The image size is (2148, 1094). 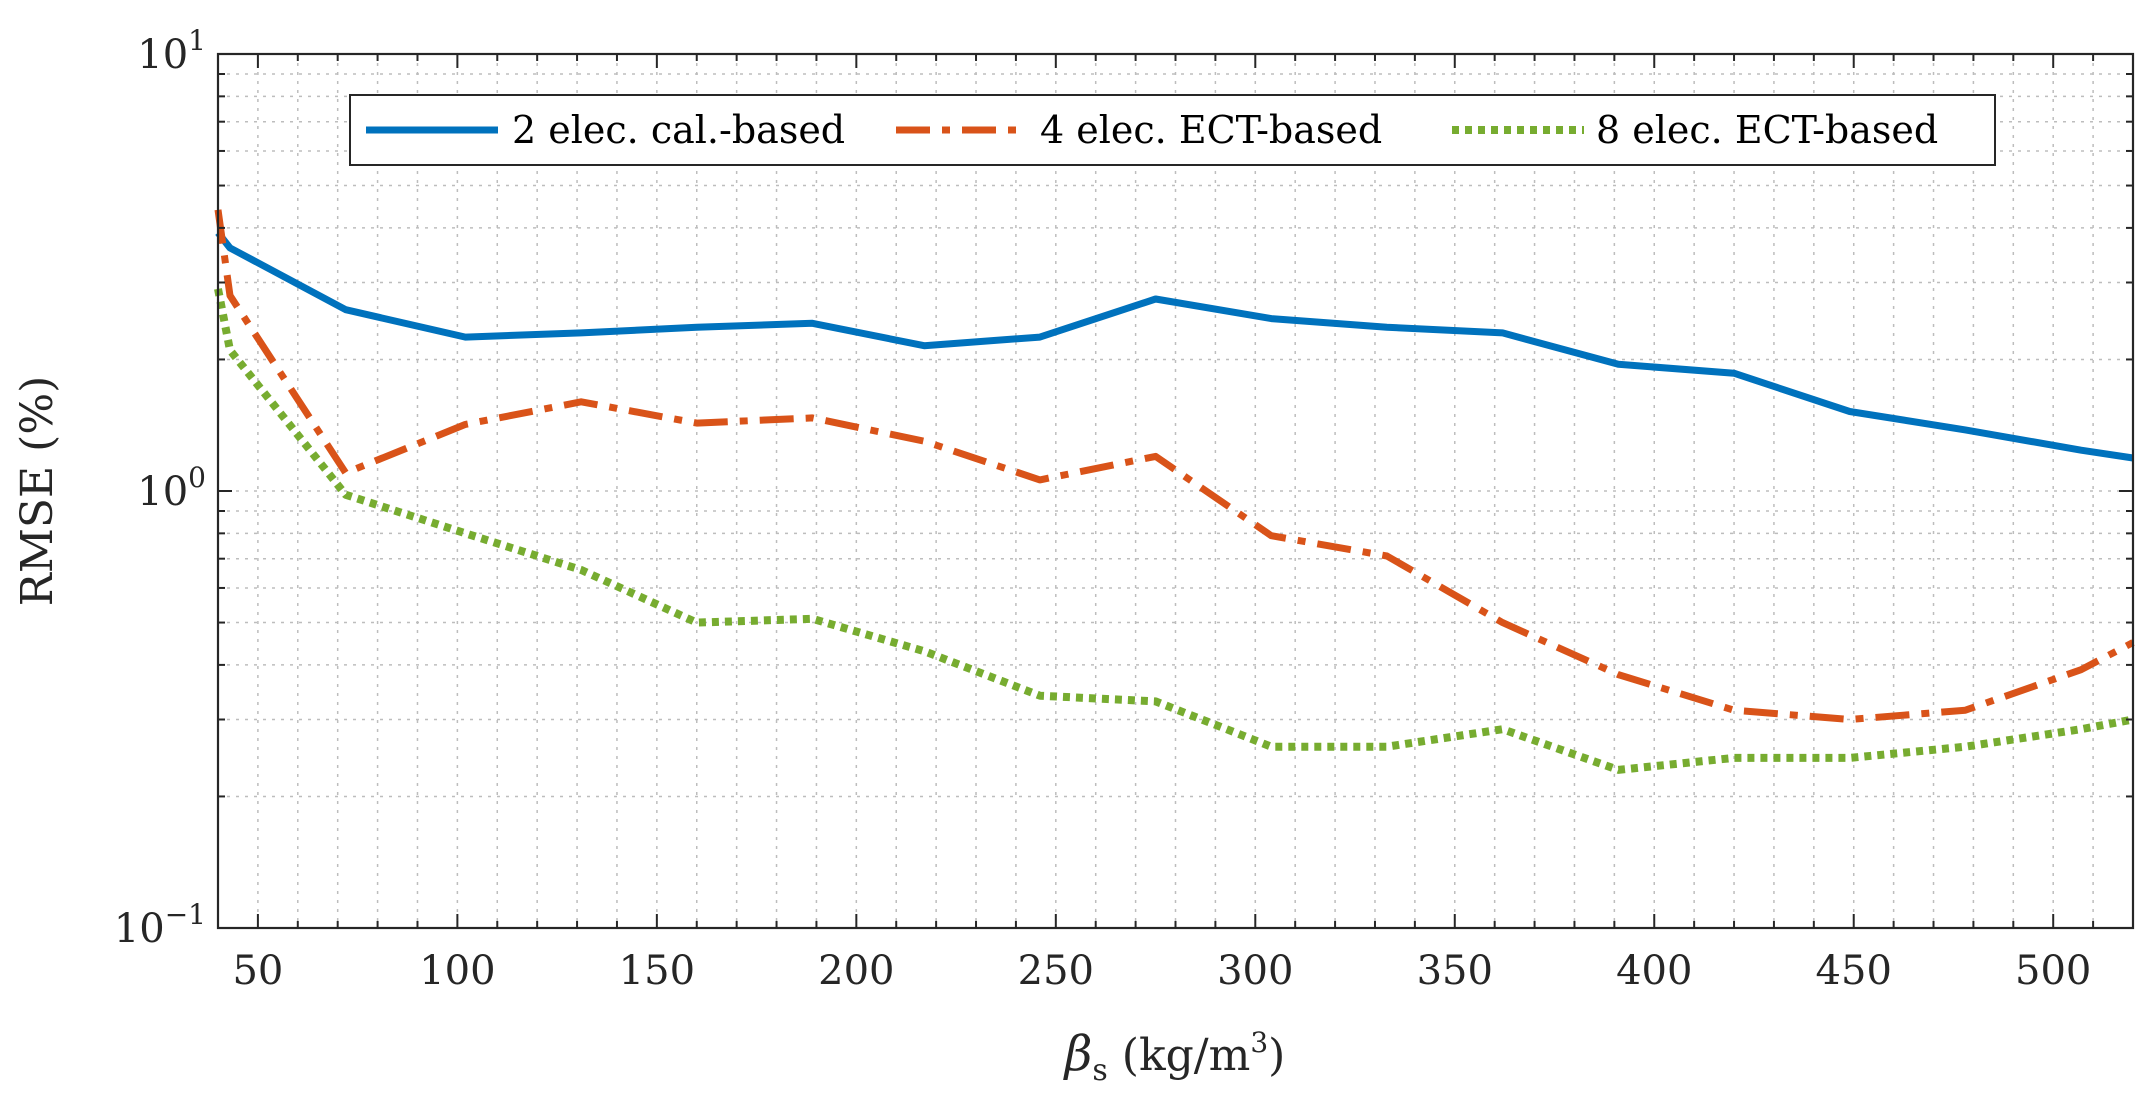 What do you see at coordinates (2053, 971) in the screenshot?
I see `x-tick-label: 500` at bounding box center [2053, 971].